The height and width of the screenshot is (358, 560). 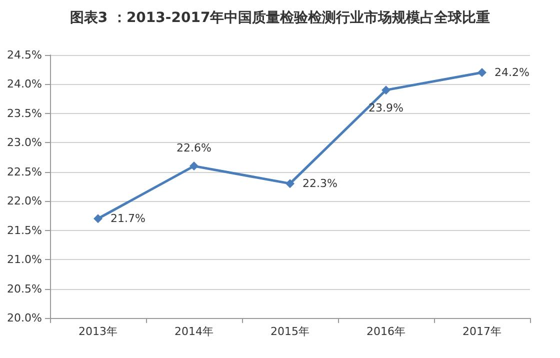 I want to click on data-label: 22.6%, so click(x=194, y=148).